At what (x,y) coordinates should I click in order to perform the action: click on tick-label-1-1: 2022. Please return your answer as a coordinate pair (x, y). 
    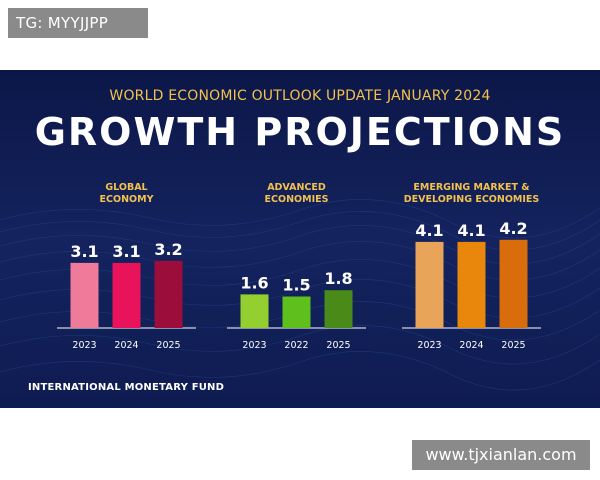
    Looking at the image, I should click on (296, 345).